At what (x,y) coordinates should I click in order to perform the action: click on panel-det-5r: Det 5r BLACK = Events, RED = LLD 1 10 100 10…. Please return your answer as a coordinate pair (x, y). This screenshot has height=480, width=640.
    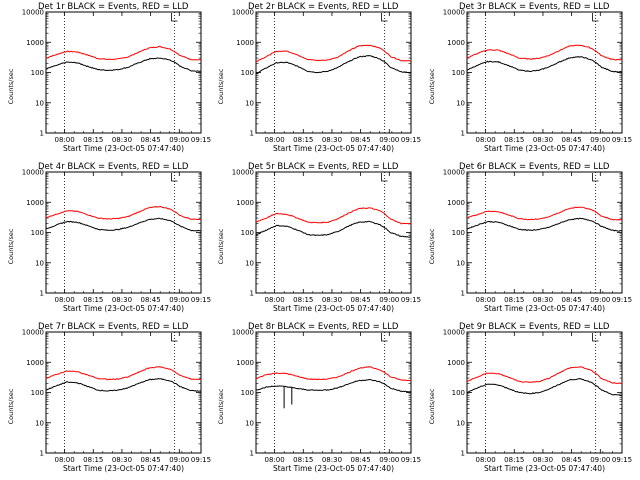
    Looking at the image, I should click on (319, 237).